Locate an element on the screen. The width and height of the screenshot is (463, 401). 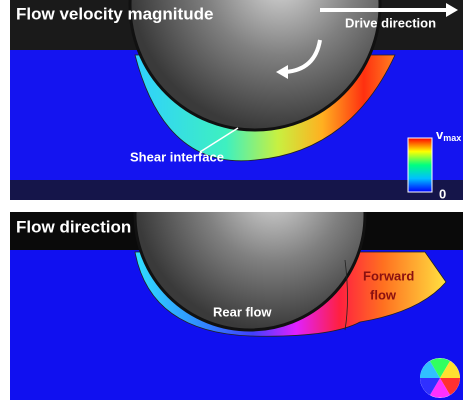
shear-arrow is located at coordinates (219, 140).